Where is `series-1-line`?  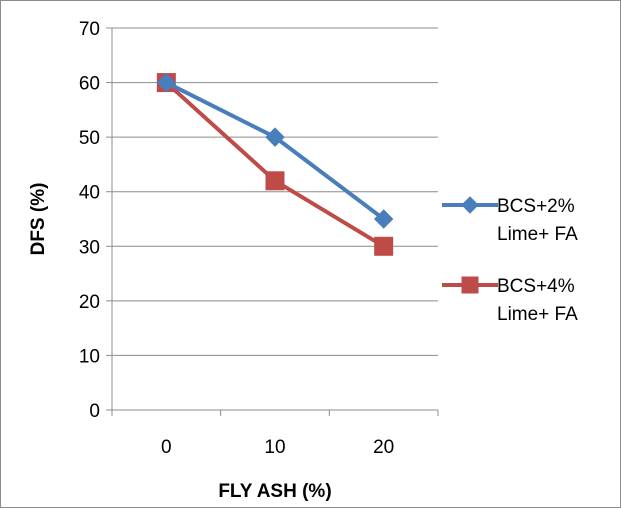 series-1-line is located at coordinates (275, 150).